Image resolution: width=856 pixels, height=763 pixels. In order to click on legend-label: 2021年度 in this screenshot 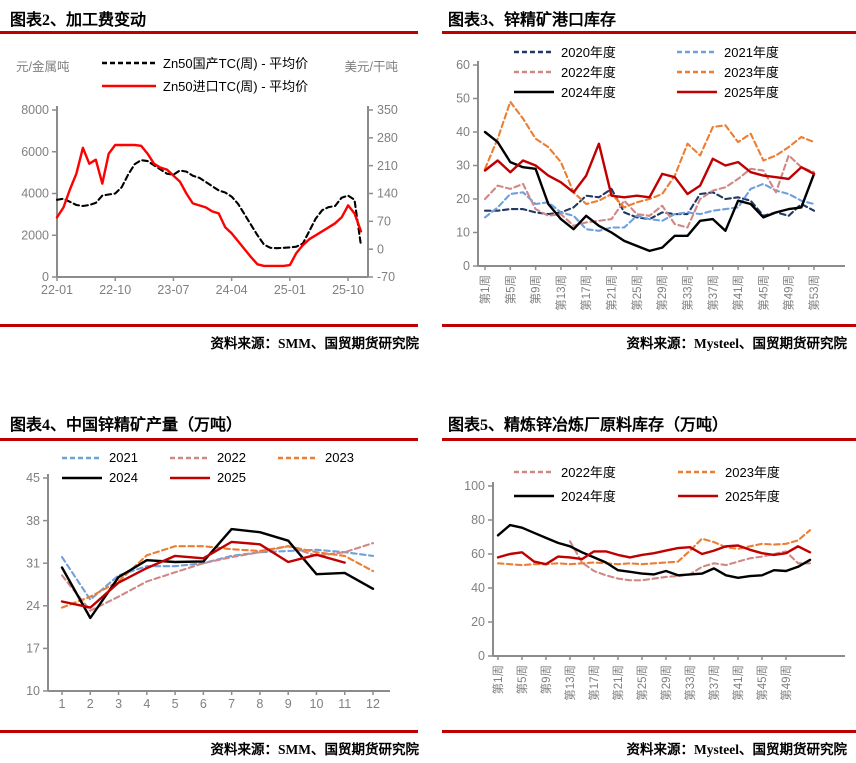, I will do `click(751, 52)`.